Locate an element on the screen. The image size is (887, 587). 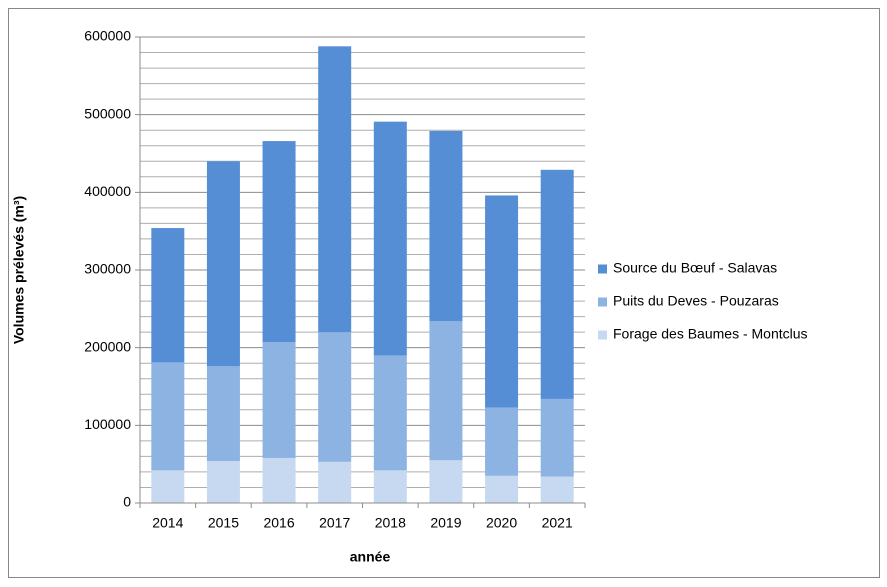
x-tick-label: 2020 is located at coordinates (501, 523).